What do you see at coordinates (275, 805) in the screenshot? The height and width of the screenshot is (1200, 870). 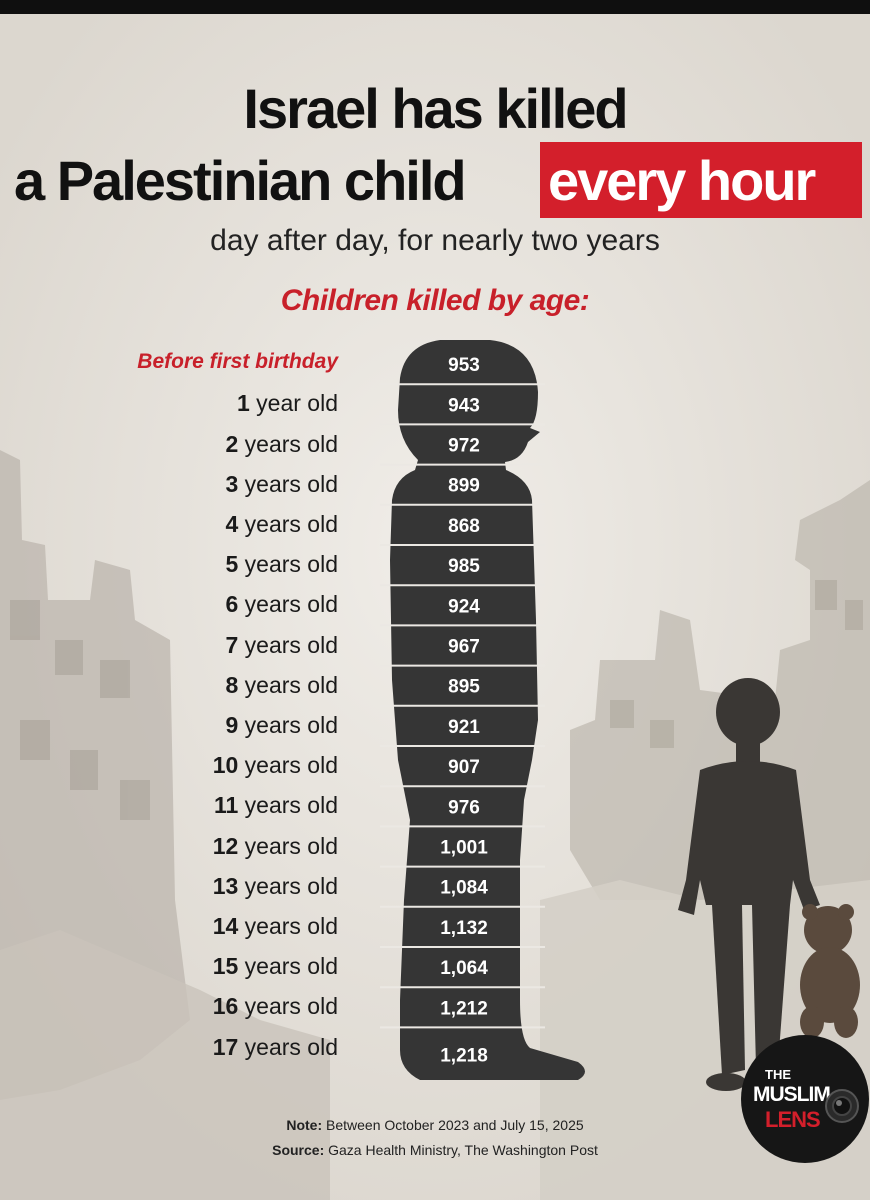 I see `age-label: 11 years old` at bounding box center [275, 805].